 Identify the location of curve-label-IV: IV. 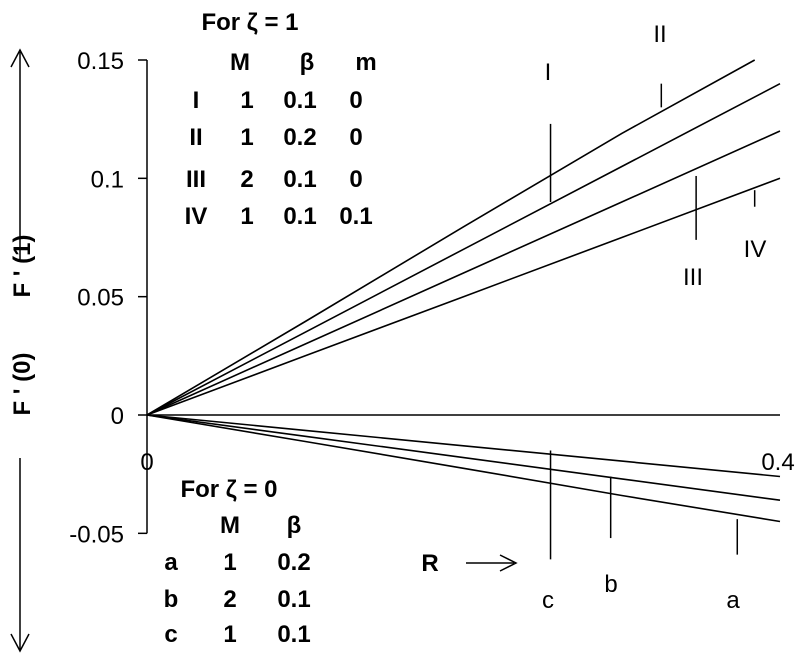
(755, 249).